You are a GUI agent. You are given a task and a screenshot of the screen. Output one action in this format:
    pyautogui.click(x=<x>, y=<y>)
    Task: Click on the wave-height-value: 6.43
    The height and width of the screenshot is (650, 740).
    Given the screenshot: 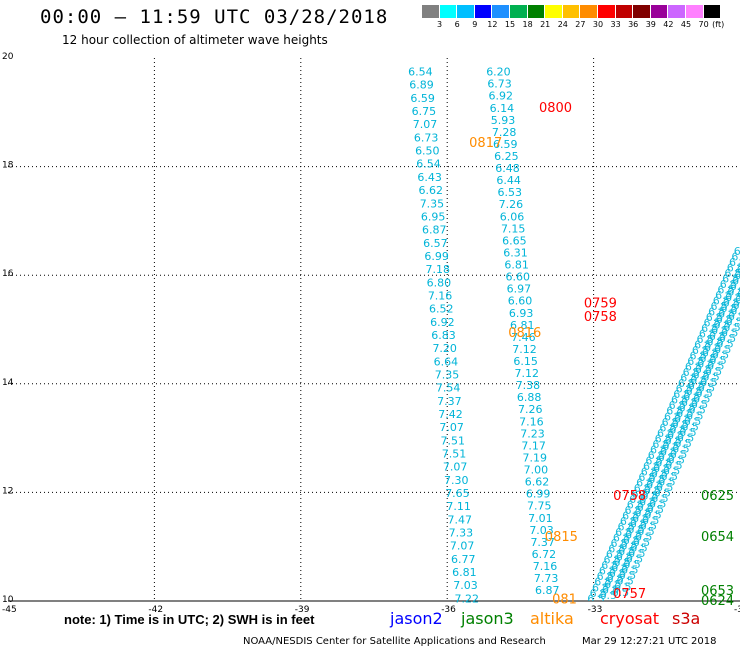 What is the action you would take?
    pyautogui.click(x=429, y=177)
    